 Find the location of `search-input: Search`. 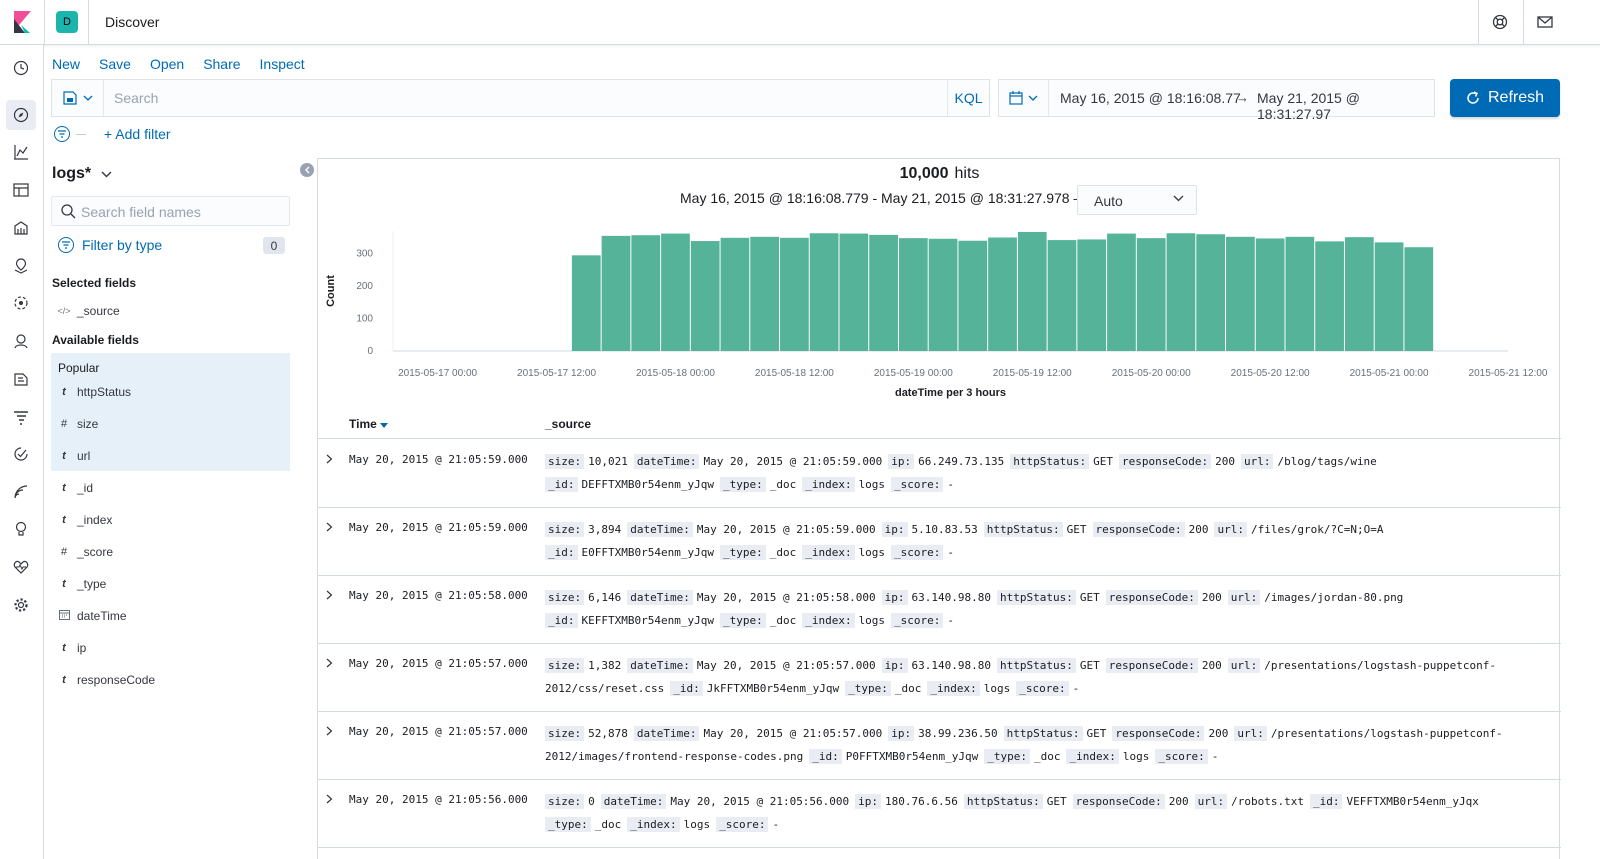

search-input: Search is located at coordinates (136, 98).